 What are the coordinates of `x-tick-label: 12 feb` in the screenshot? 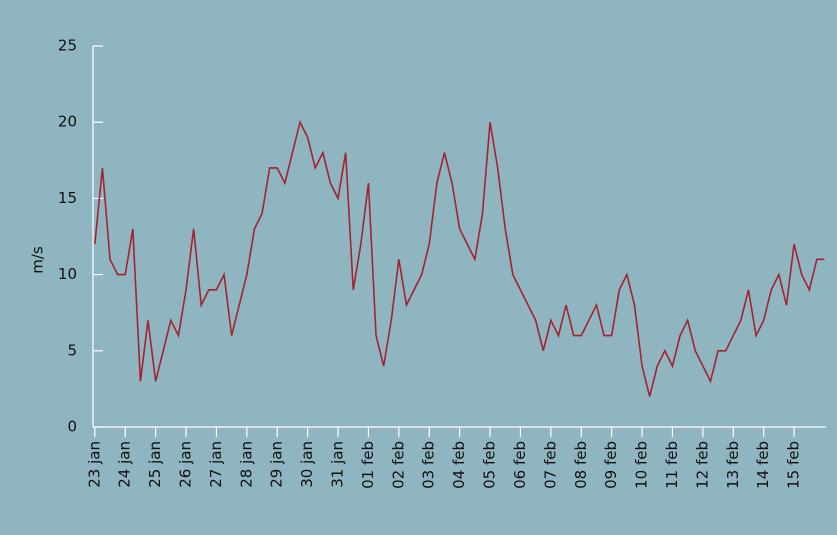 It's located at (702, 465).